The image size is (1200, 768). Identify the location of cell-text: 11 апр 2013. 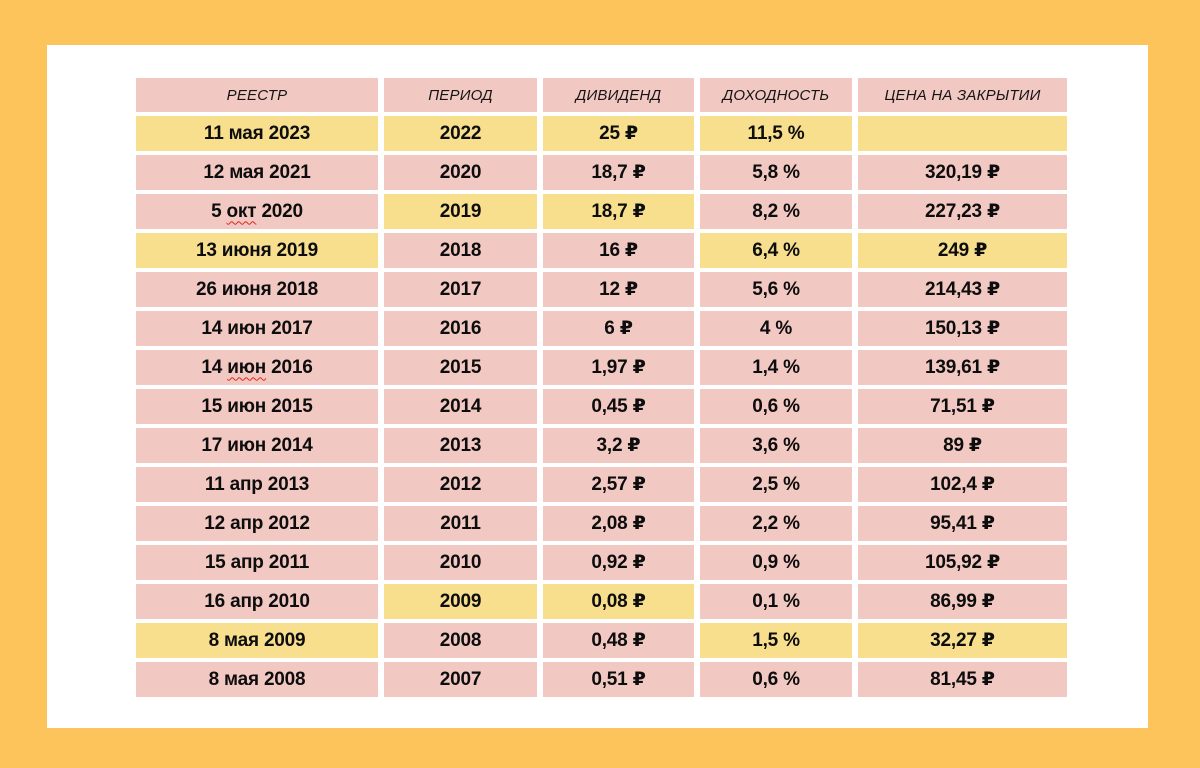
(257, 484).